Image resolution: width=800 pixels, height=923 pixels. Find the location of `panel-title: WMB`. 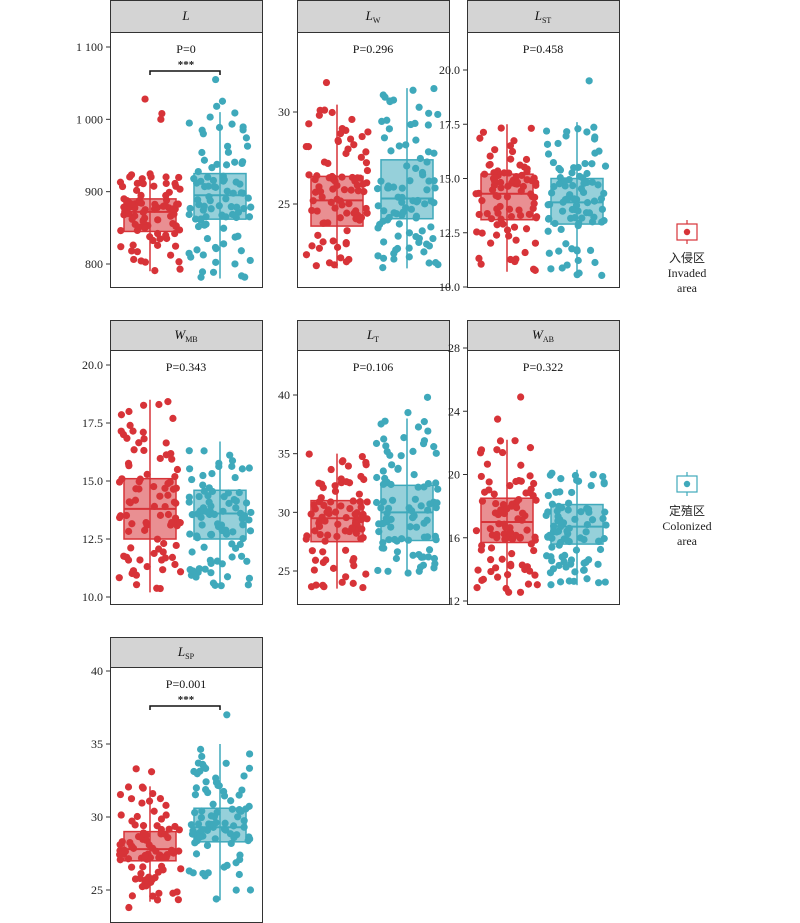

panel-title: WMB is located at coordinates (185, 335).